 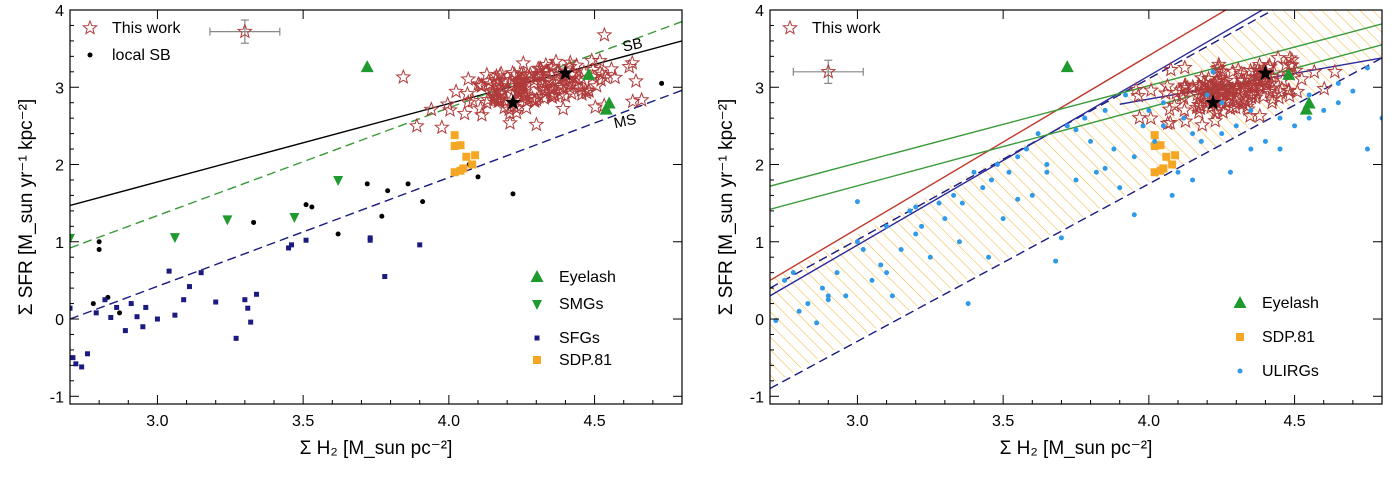 I want to click on legend-marker, so click(x=790, y=27).